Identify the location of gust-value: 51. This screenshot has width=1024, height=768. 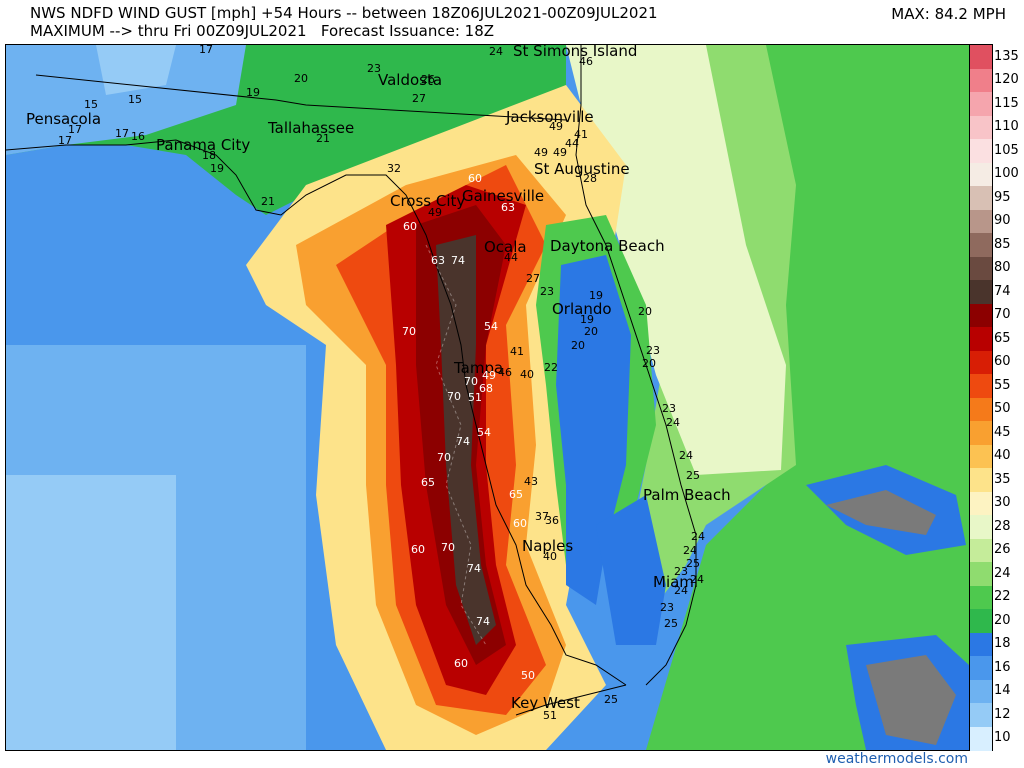
(550, 715).